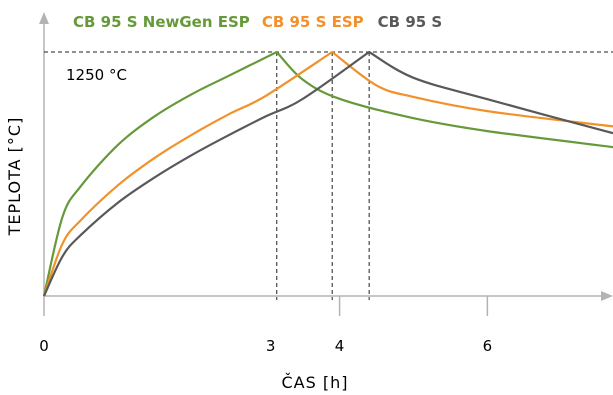 This screenshot has width=613, height=395. I want to click on legend-entry-cb-95-s-newgen-esp: CB 95 S NewGen ESP, so click(161, 22).